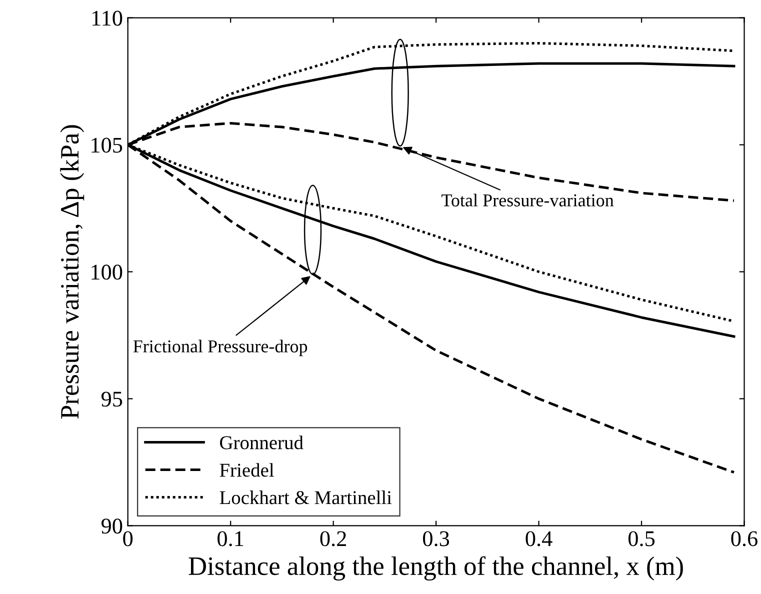  Describe the element at coordinates (539, 538) in the screenshot. I see `x-tick-label: 0.4` at that location.